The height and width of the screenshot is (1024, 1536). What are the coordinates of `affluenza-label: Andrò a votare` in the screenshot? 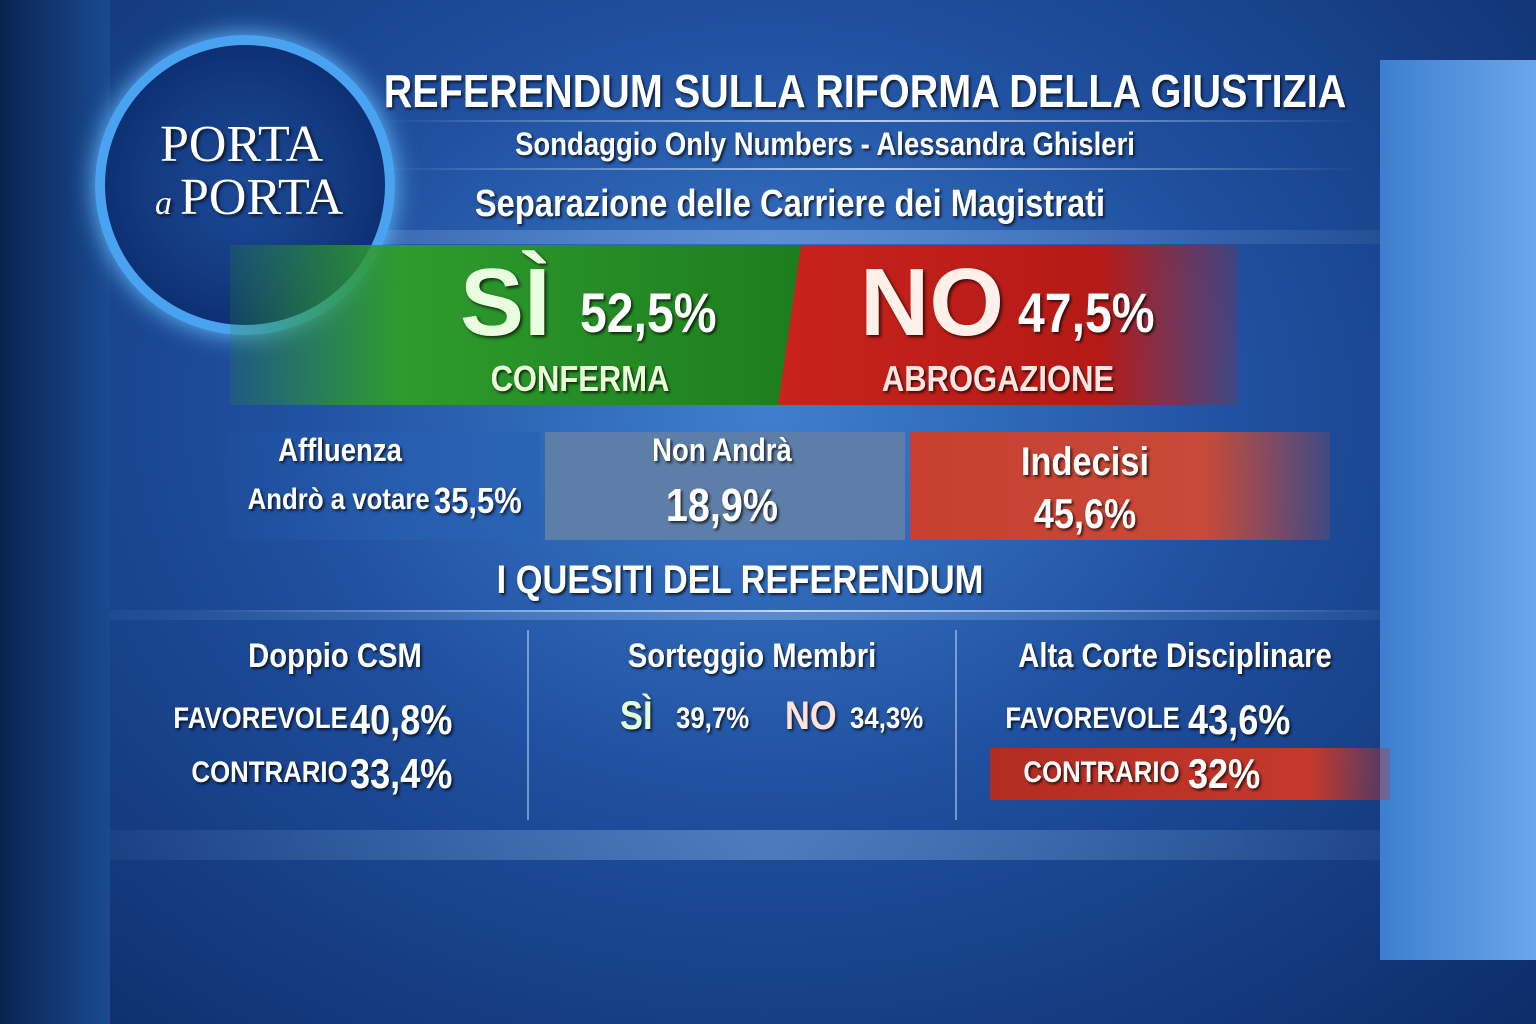 It's located at (338, 499).